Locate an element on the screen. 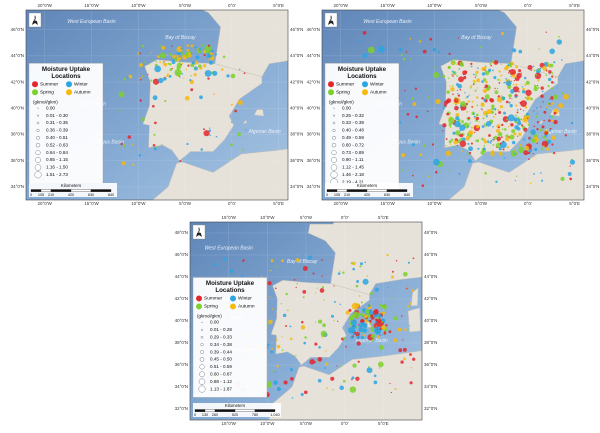  class-label: 0.01 - 0.30 is located at coordinates (57, 115).